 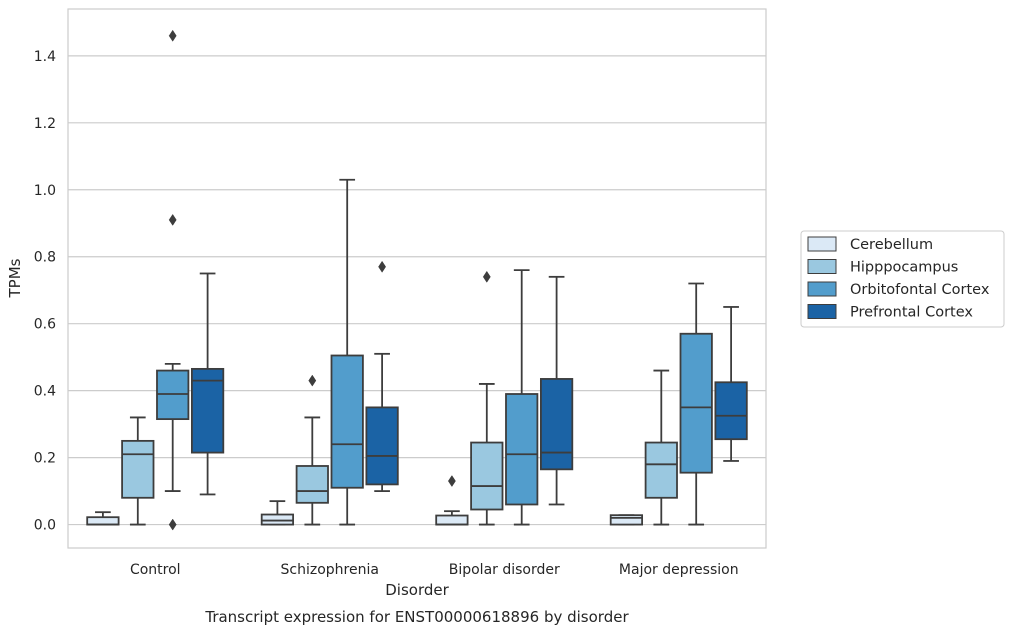 I want to click on y-tick-label: 1.2, so click(x=45, y=124).